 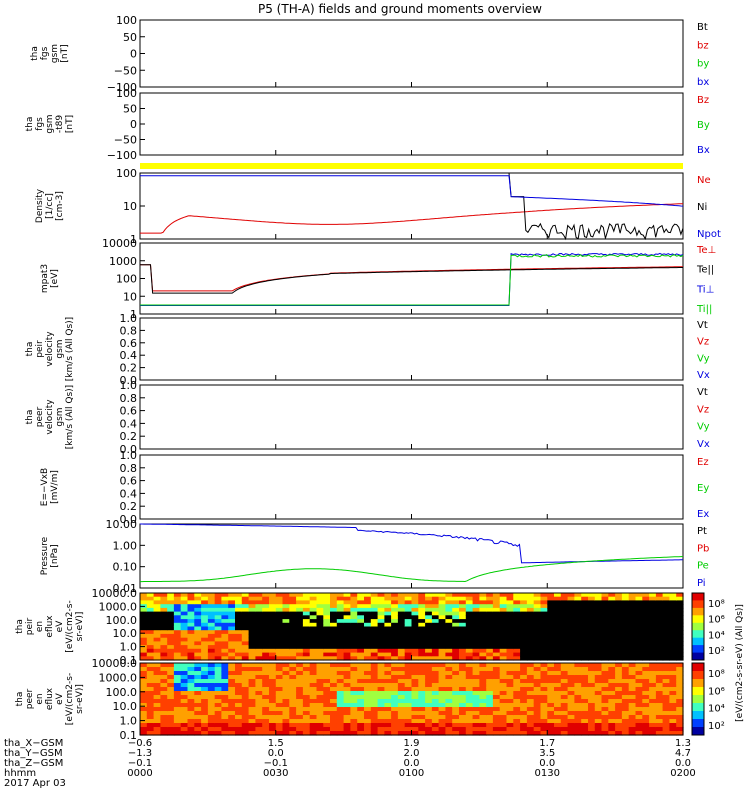 What do you see at coordinates (276, 753) in the screenshot?
I see `x-tick-value: 0.0` at bounding box center [276, 753].